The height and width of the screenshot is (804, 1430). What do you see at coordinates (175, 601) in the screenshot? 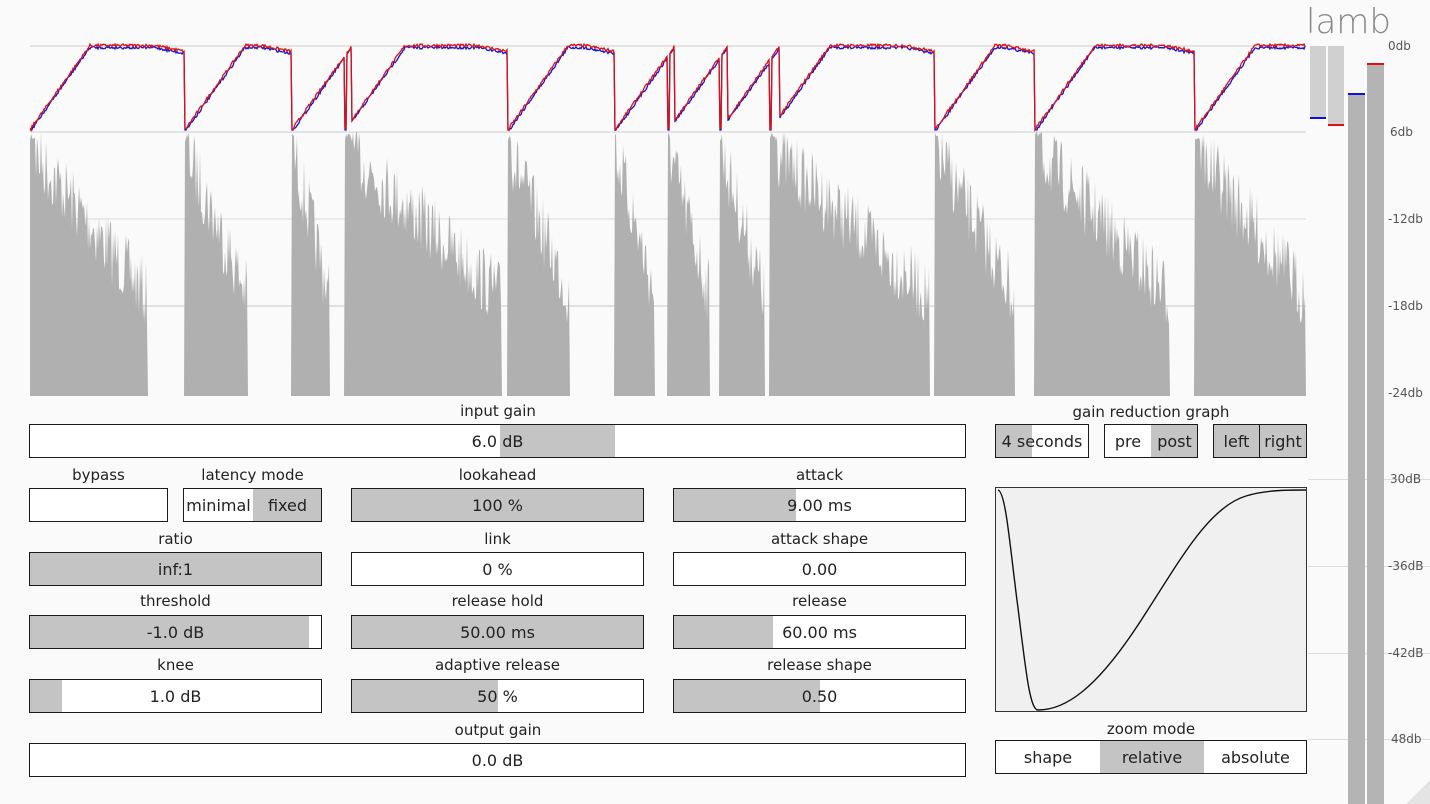
I see `threshold-label: threshold` at bounding box center [175, 601].